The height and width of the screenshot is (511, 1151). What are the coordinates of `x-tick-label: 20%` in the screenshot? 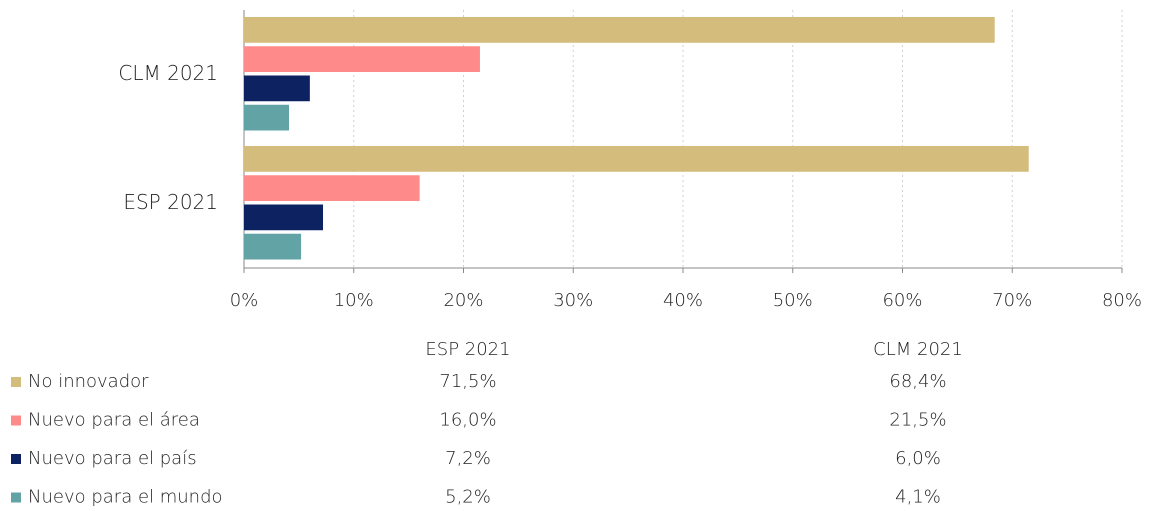 It's located at (463, 300).